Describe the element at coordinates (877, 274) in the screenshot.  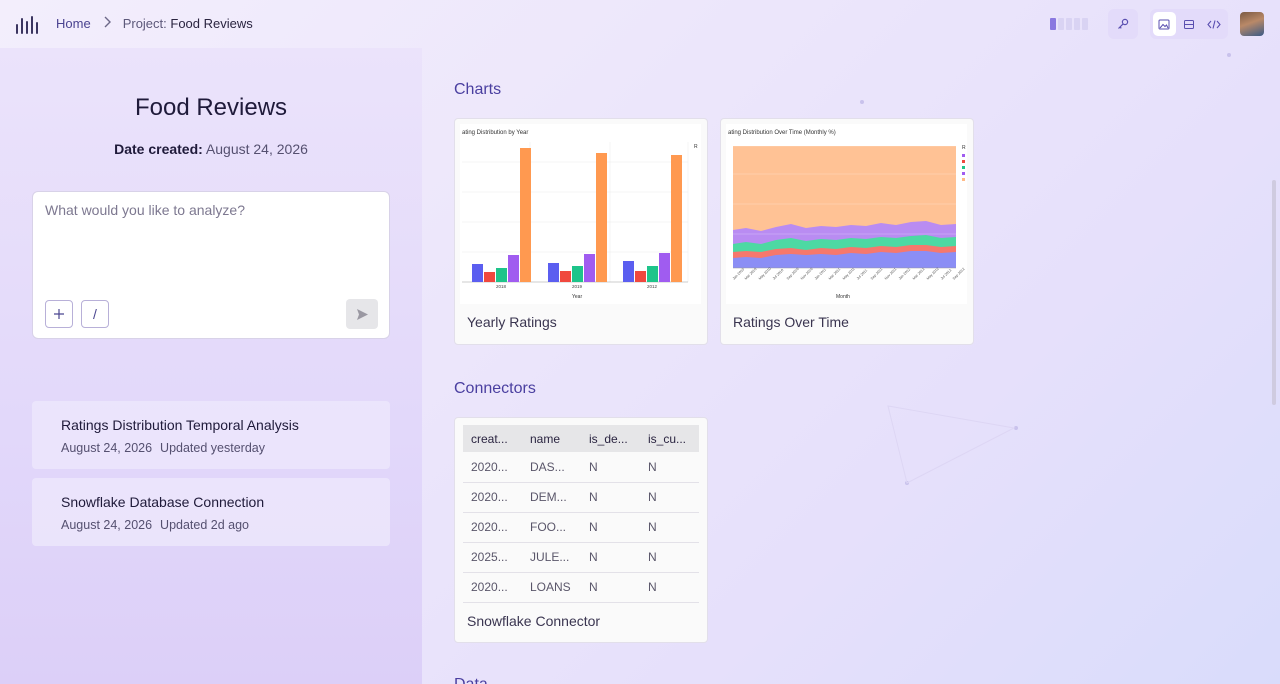
I see `svg-text: Sep 2011` at that location.